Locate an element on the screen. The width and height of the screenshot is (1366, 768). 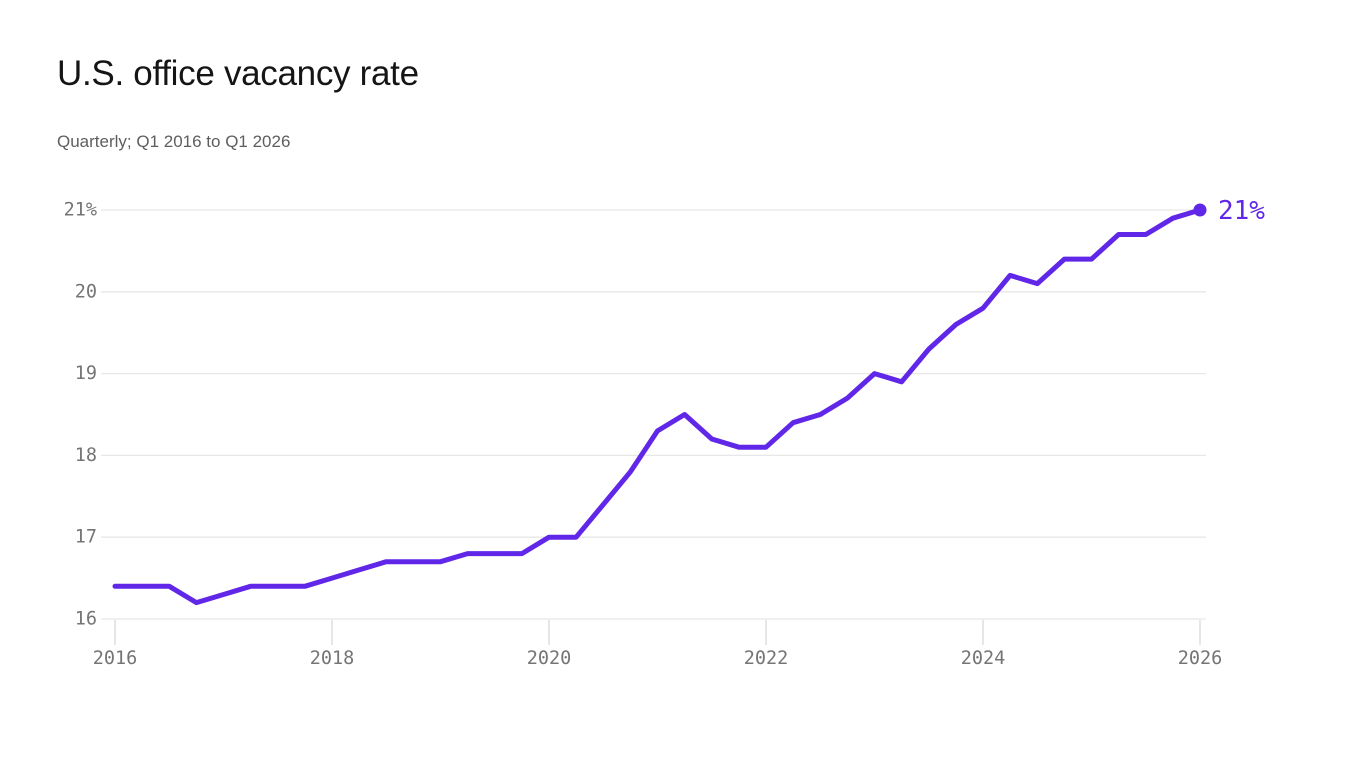
x-tick-label: 2026 is located at coordinates (1200, 658).